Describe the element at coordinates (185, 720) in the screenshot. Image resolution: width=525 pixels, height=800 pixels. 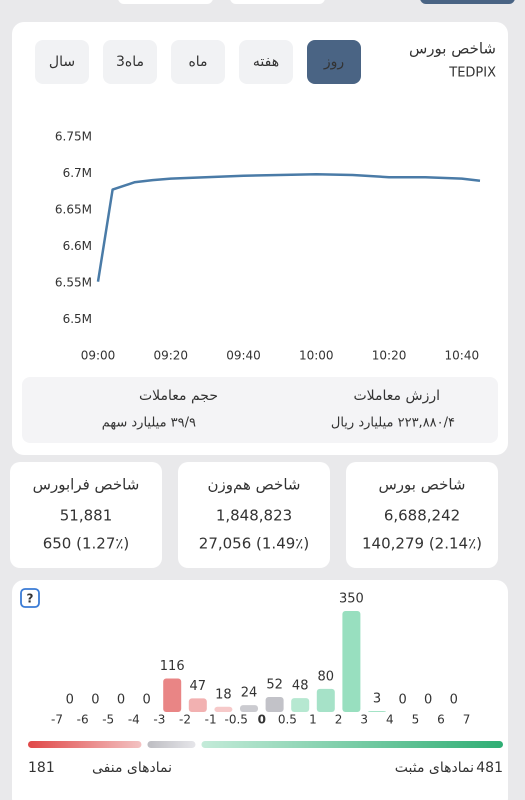
I see `bin-label: -2` at that location.